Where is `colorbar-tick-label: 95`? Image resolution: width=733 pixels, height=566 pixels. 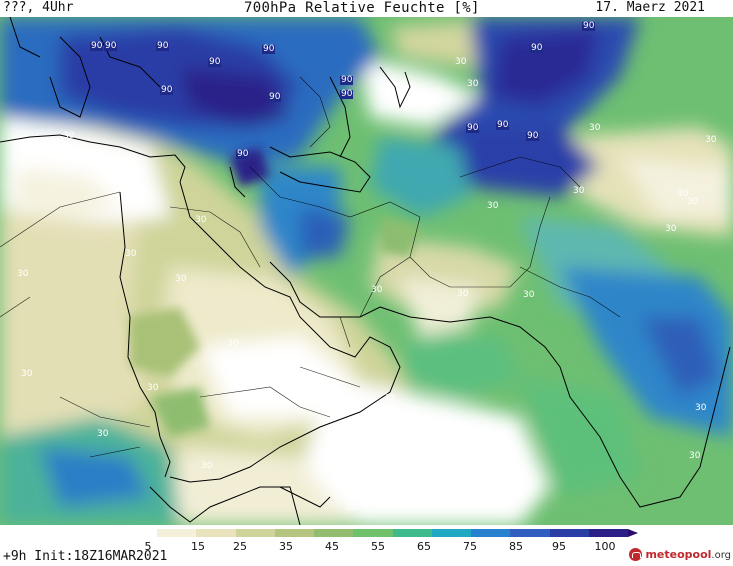 colorbar-tick-label: 95 is located at coordinates (559, 546).